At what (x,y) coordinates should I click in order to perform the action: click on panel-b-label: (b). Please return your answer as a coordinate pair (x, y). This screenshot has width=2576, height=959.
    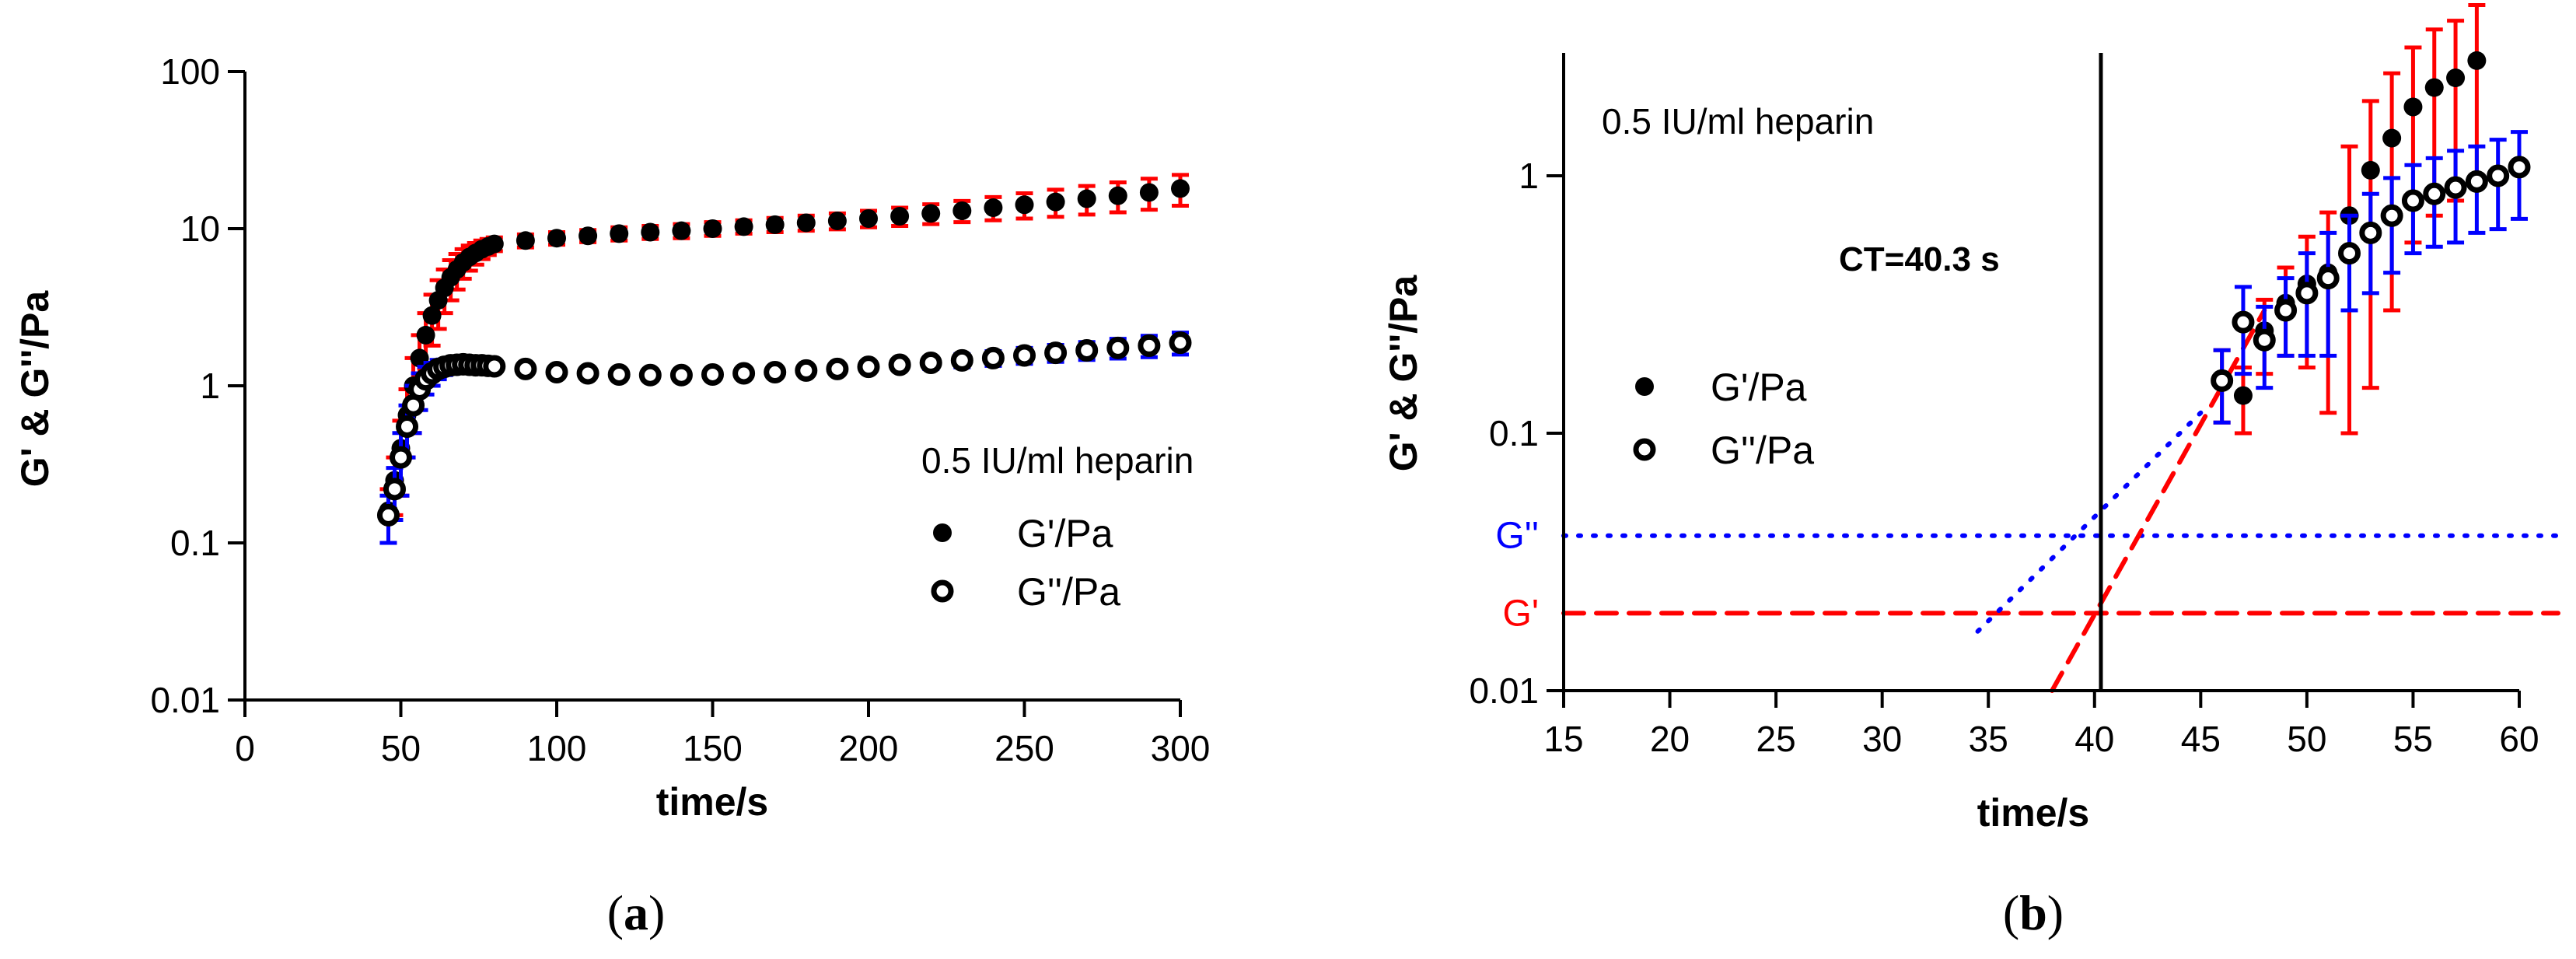
    Looking at the image, I should click on (2033, 913).